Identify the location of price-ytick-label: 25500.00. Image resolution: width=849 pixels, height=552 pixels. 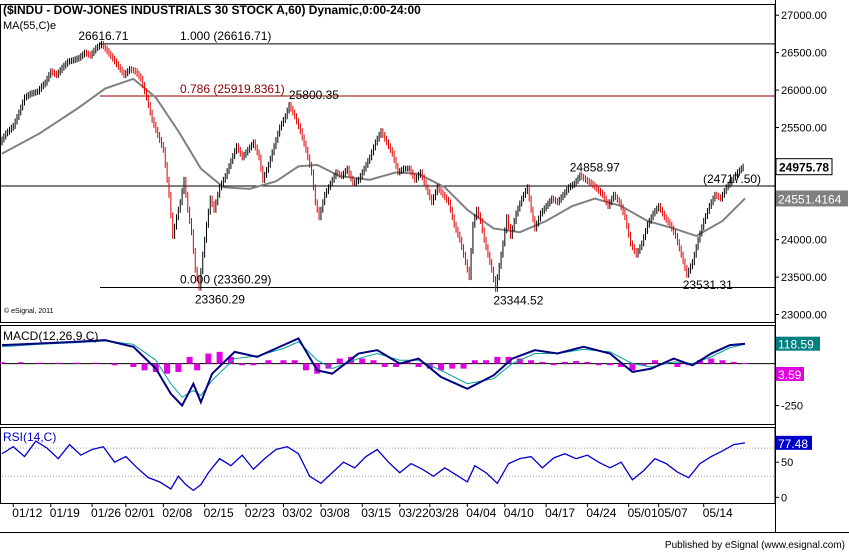
(804, 128).